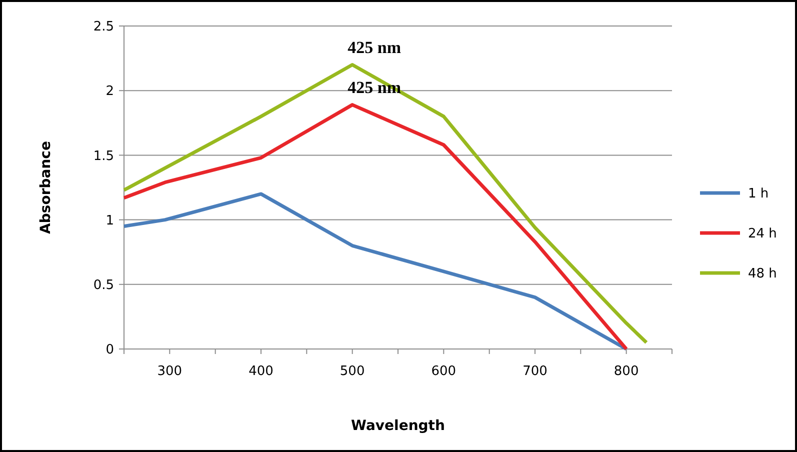  Describe the element at coordinates (103, 285) in the screenshot. I see `y-tick-label: 0.5` at that location.